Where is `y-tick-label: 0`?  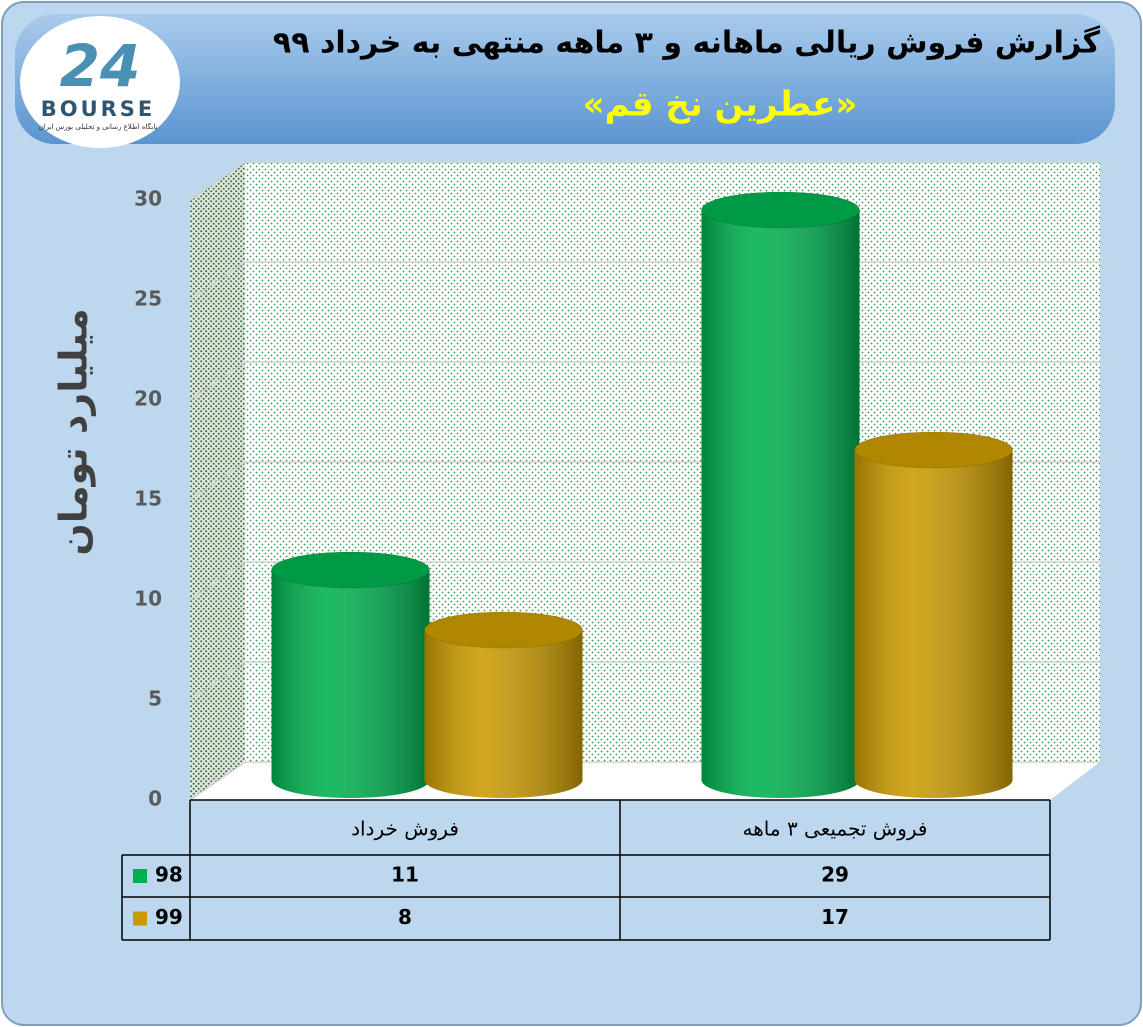
y-tick-label: 0 is located at coordinates (155, 799).